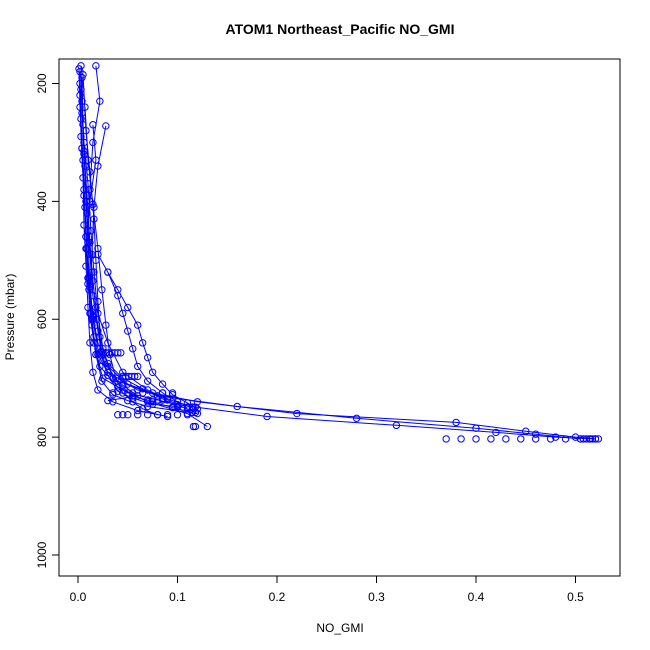 This screenshot has height=650, width=650. Describe the element at coordinates (42, 319) in the screenshot. I see `y-tick-label: 600` at that location.